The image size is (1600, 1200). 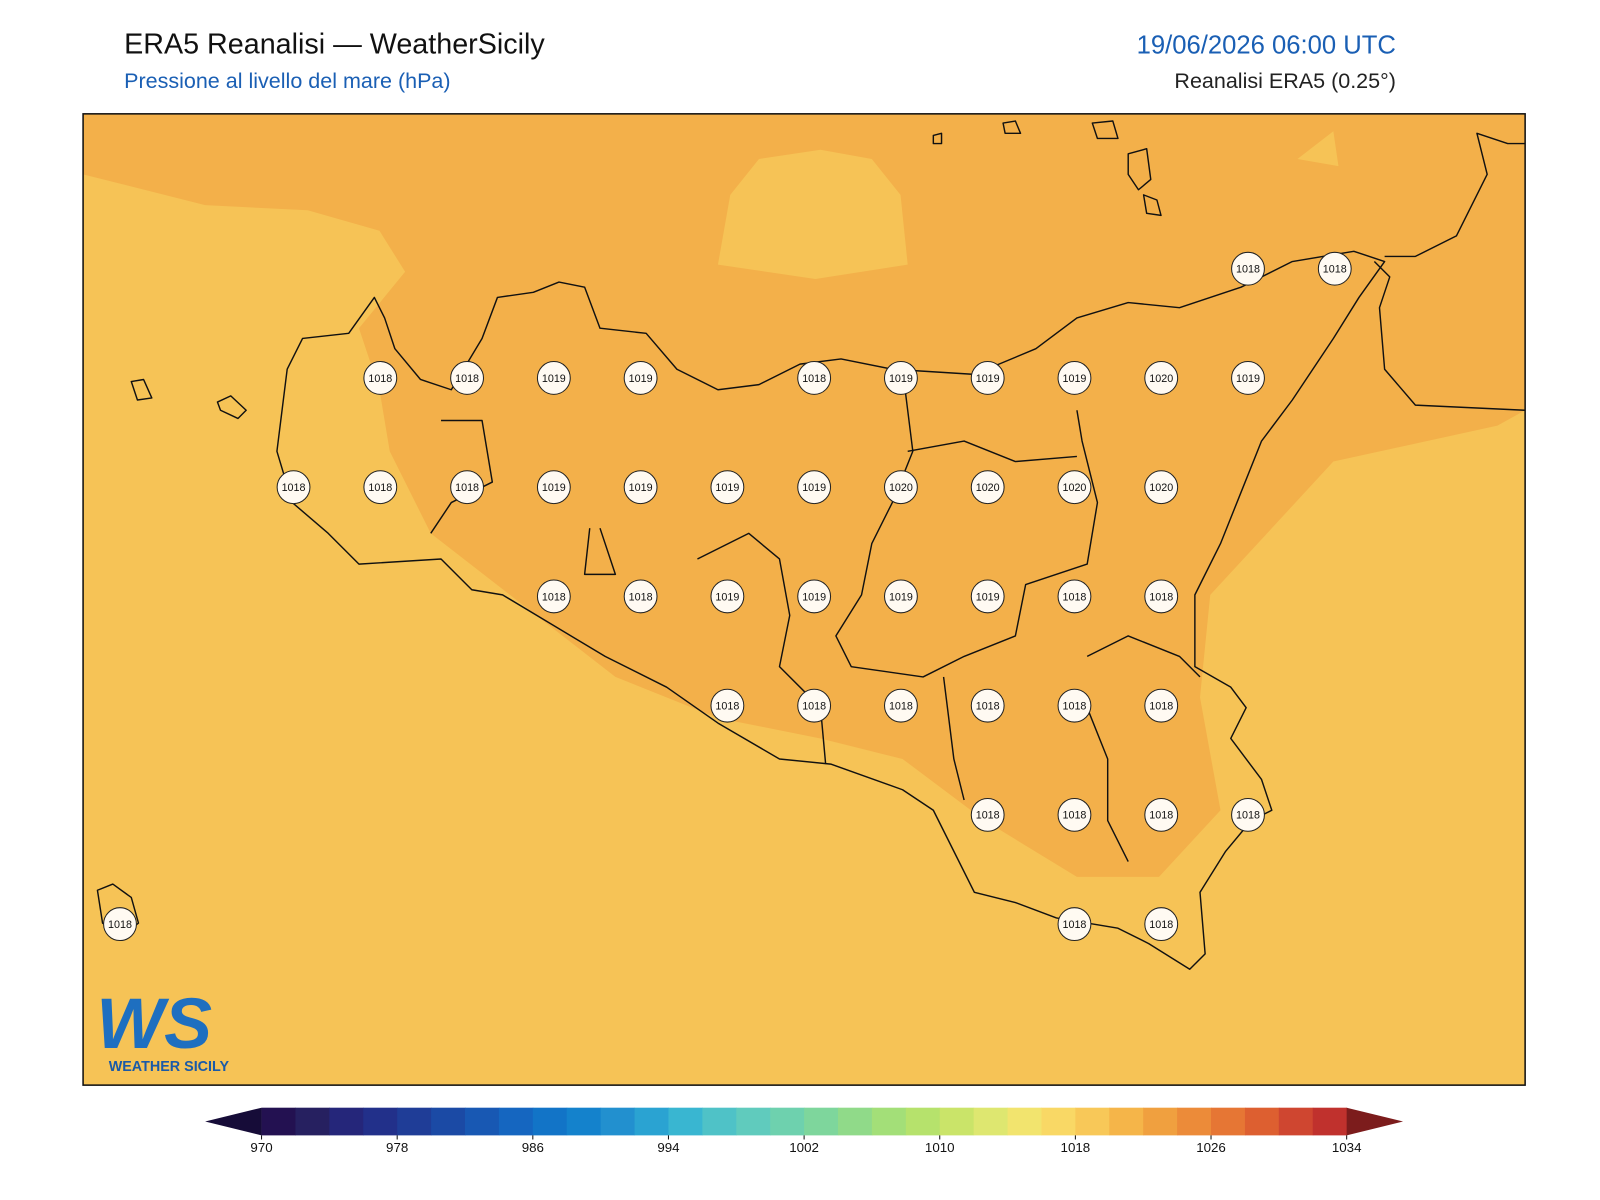 I want to click on pressure-band, so click(x=1318, y=149).